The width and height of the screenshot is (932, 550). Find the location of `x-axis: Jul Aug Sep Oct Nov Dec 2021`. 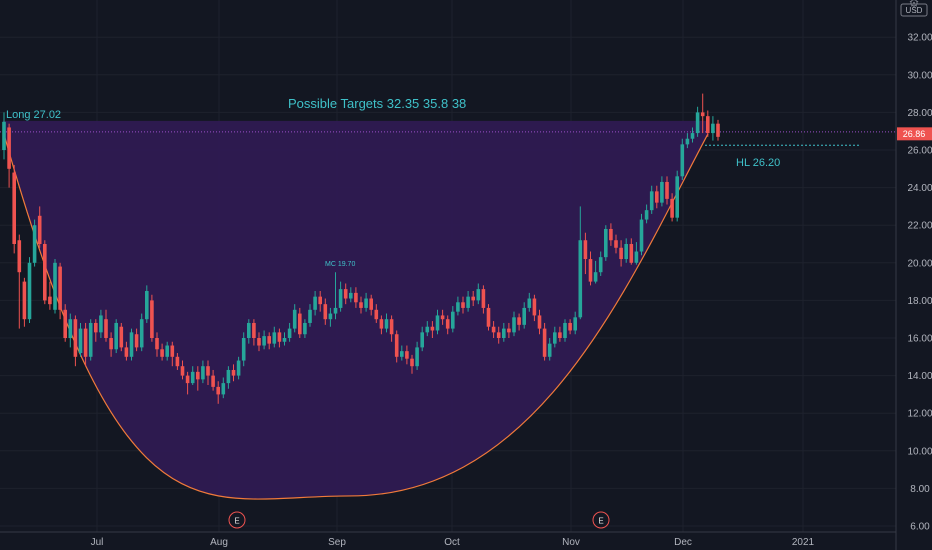

x-axis: Jul Aug Sep Oct Nov Dec 2021 is located at coordinates (448, 539).